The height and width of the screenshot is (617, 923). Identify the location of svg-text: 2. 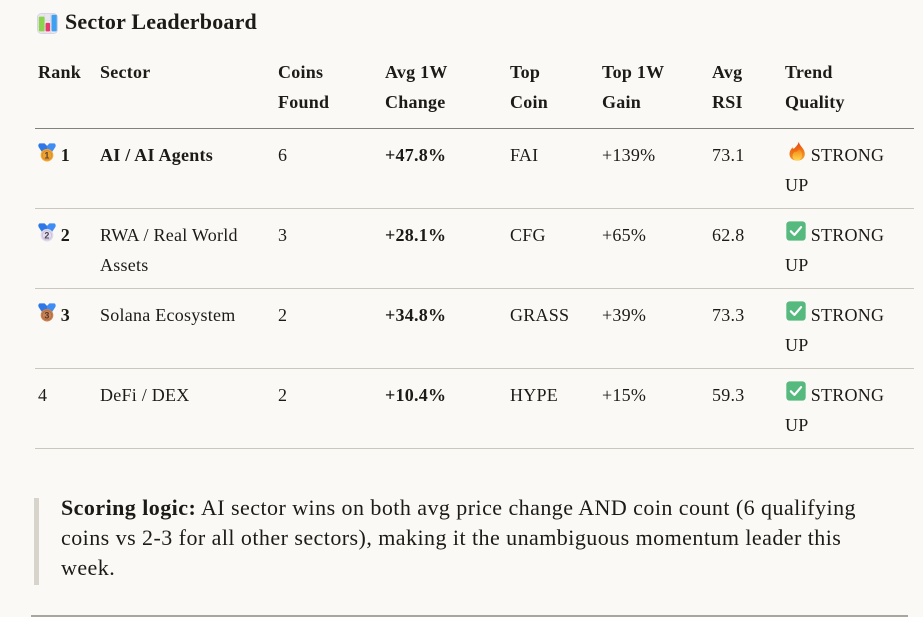
(46, 236).